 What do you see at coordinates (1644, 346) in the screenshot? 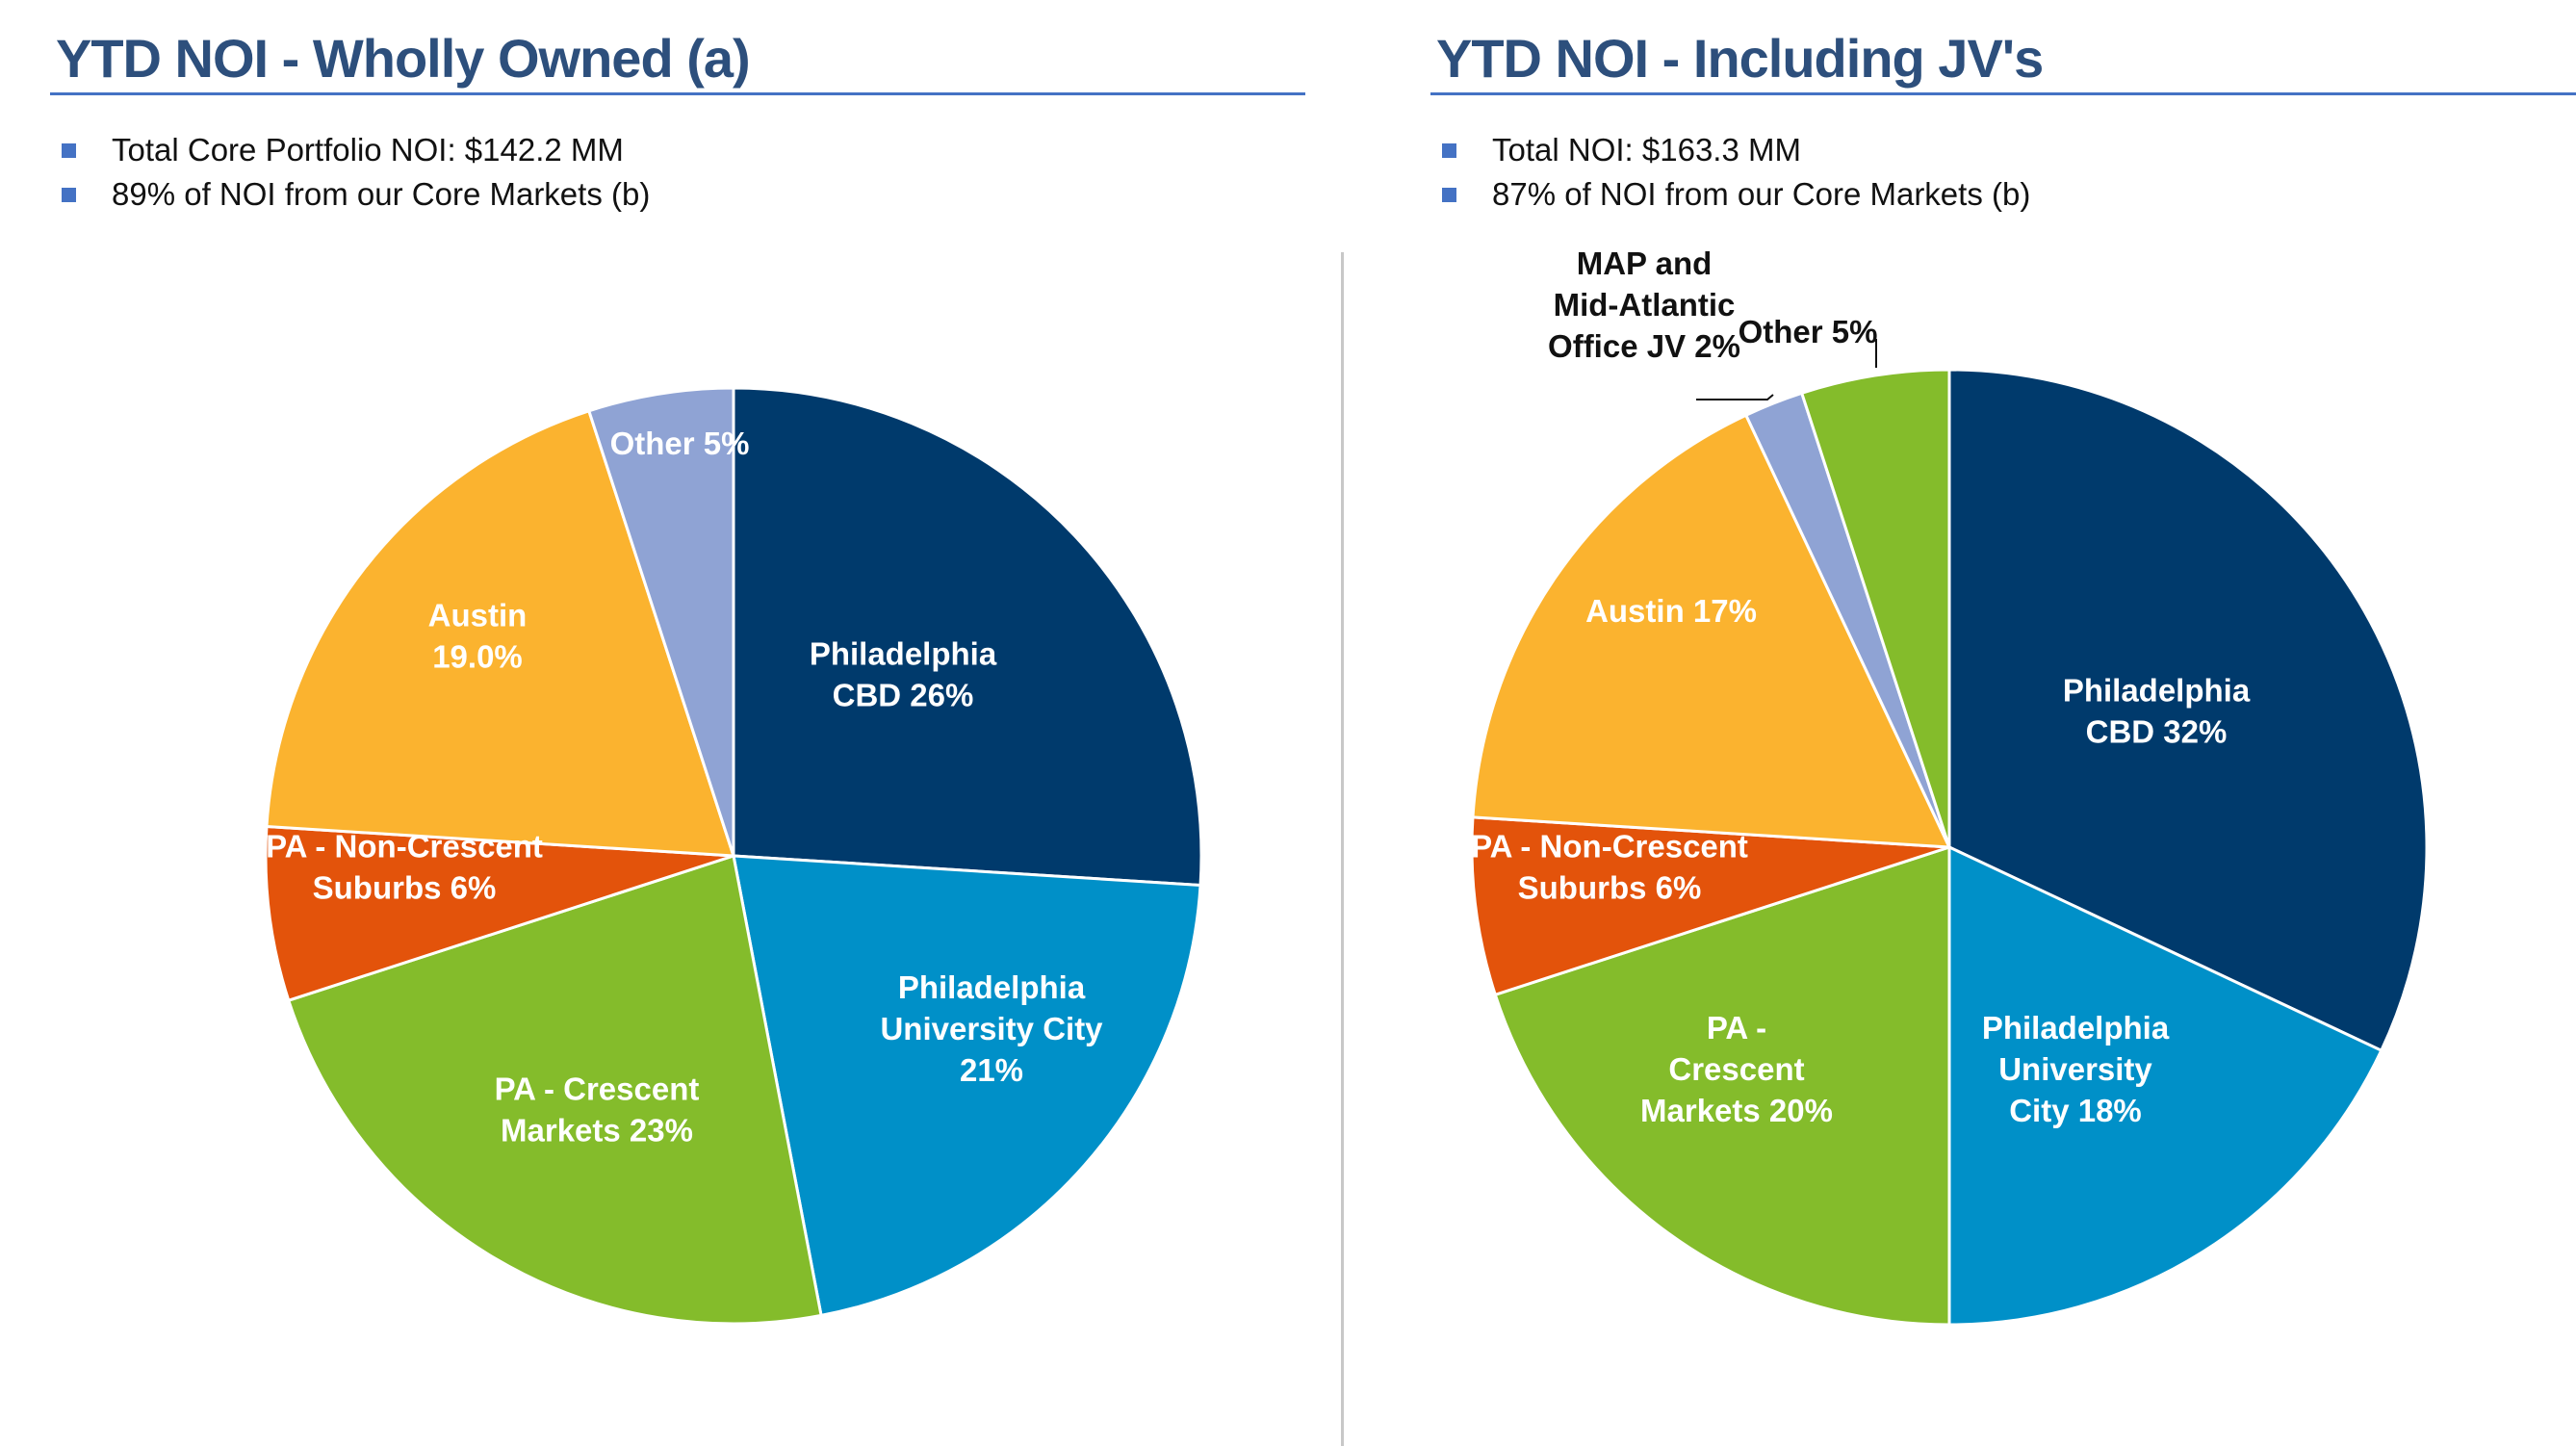
I see `slice-label-line: Office JV 2%` at bounding box center [1644, 346].